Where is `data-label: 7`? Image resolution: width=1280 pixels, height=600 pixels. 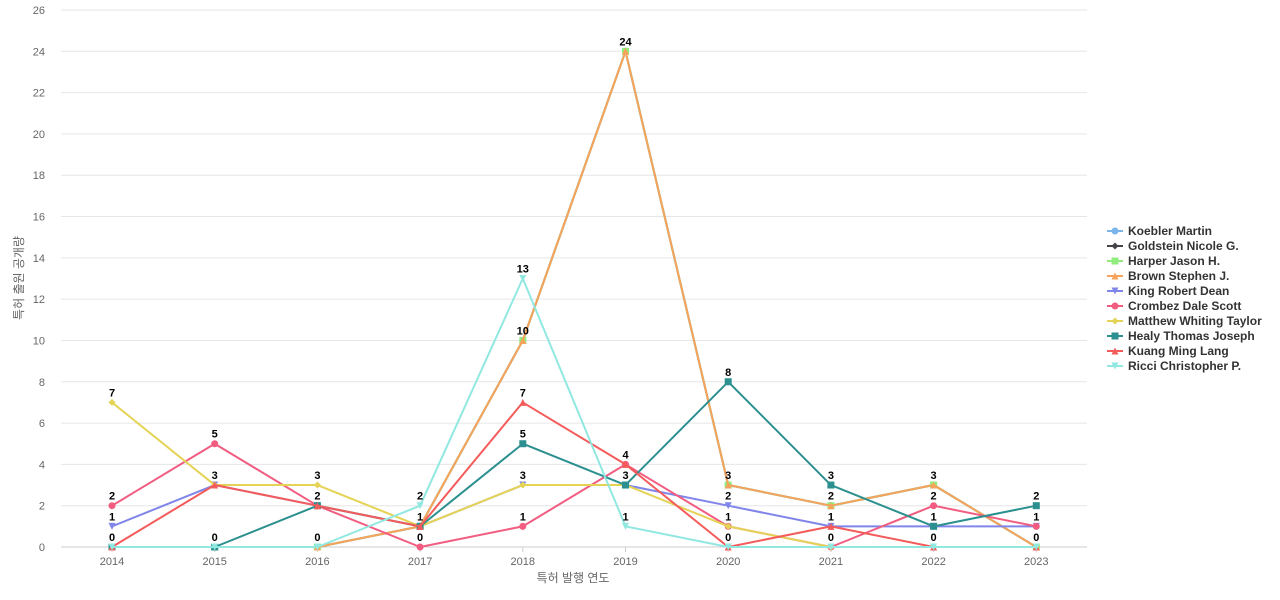
data-label: 7 is located at coordinates (523, 393).